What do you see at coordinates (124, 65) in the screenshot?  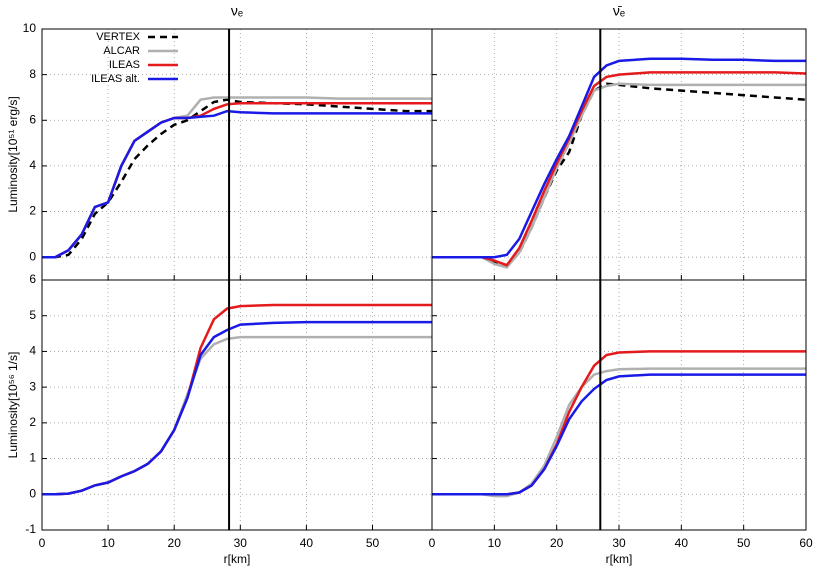 I see `legend-label: ILEAS` at bounding box center [124, 65].